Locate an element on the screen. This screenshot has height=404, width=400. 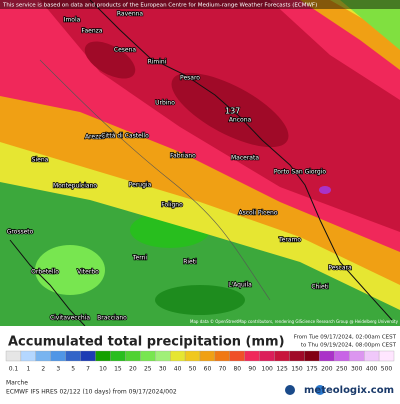
colorbar-label: 25 is located at coordinates (148, 369).